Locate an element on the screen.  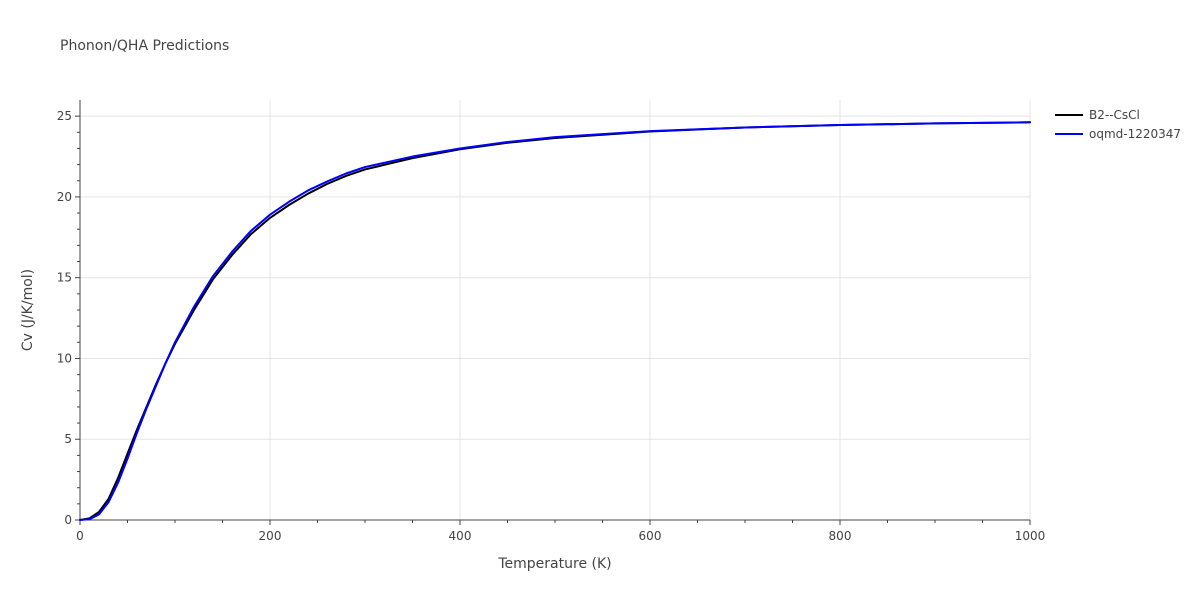
x-tick-label: 0 is located at coordinates (80, 536).